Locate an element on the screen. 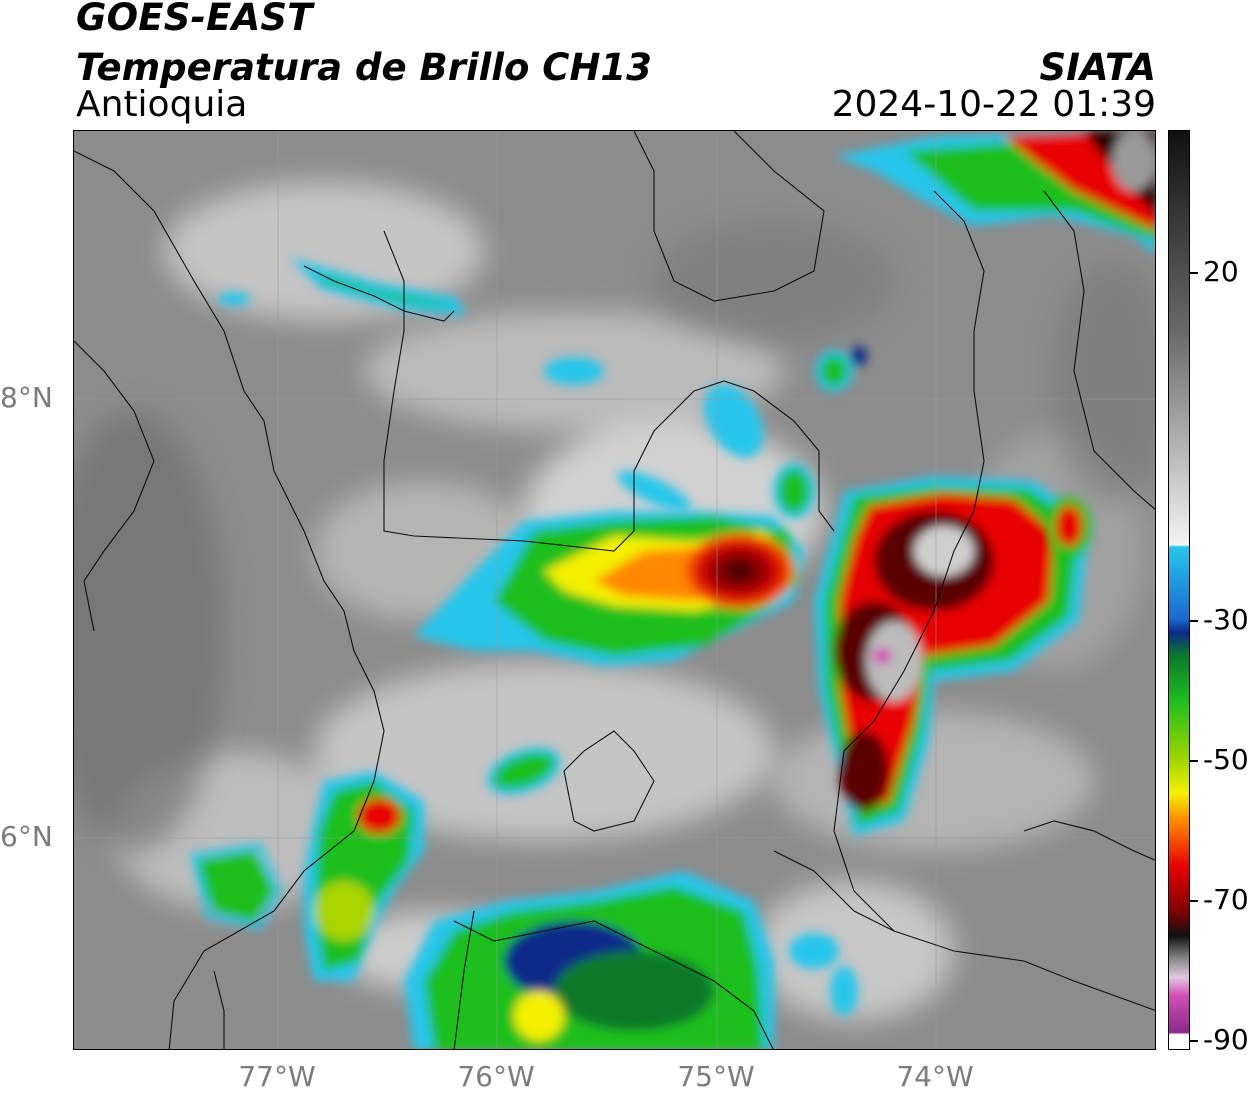 This screenshot has width=1252, height=1099. latitude-label-6N: 6°N is located at coordinates (26, 836).